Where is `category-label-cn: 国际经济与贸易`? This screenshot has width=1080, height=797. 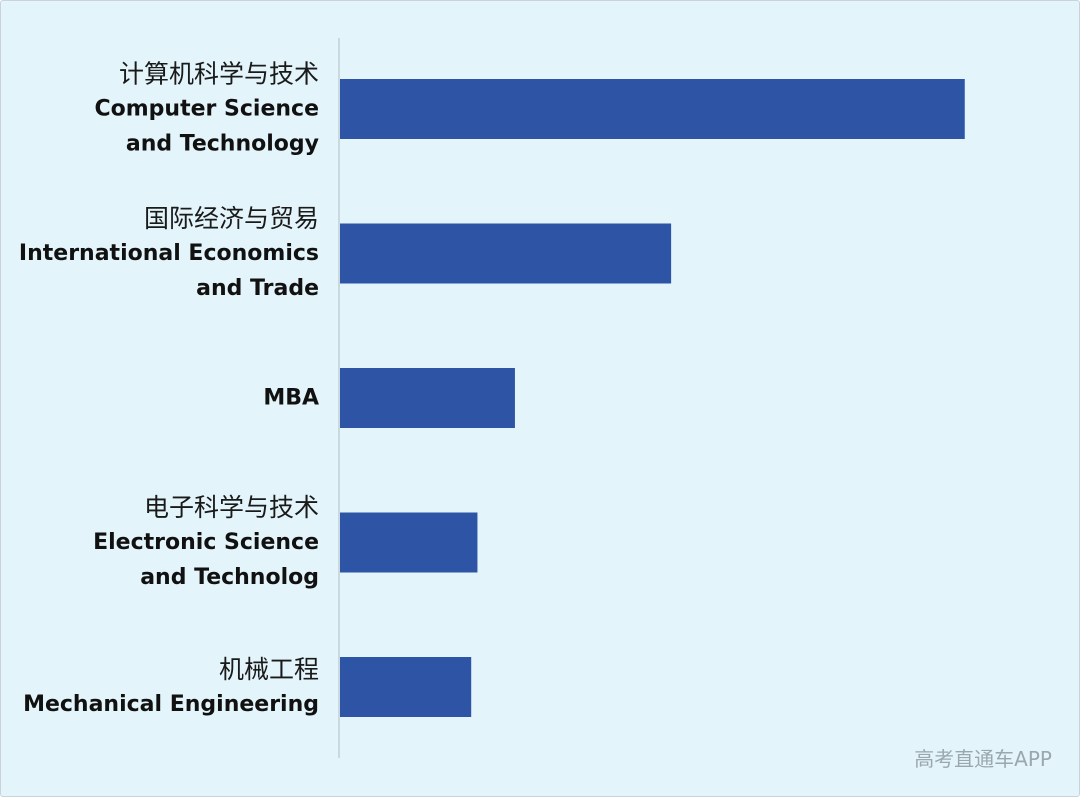 category-label-cn: 国际经济与贸易 is located at coordinates (231, 218).